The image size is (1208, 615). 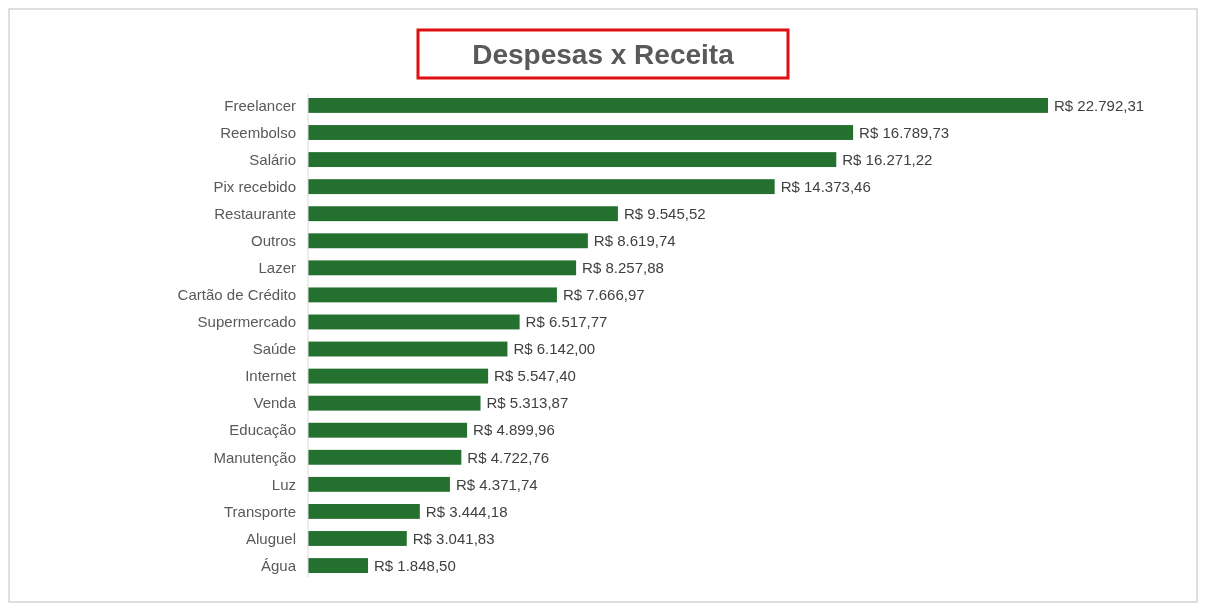 What do you see at coordinates (603, 295) in the screenshot?
I see `data-label: R$ 7.666,97` at bounding box center [603, 295].